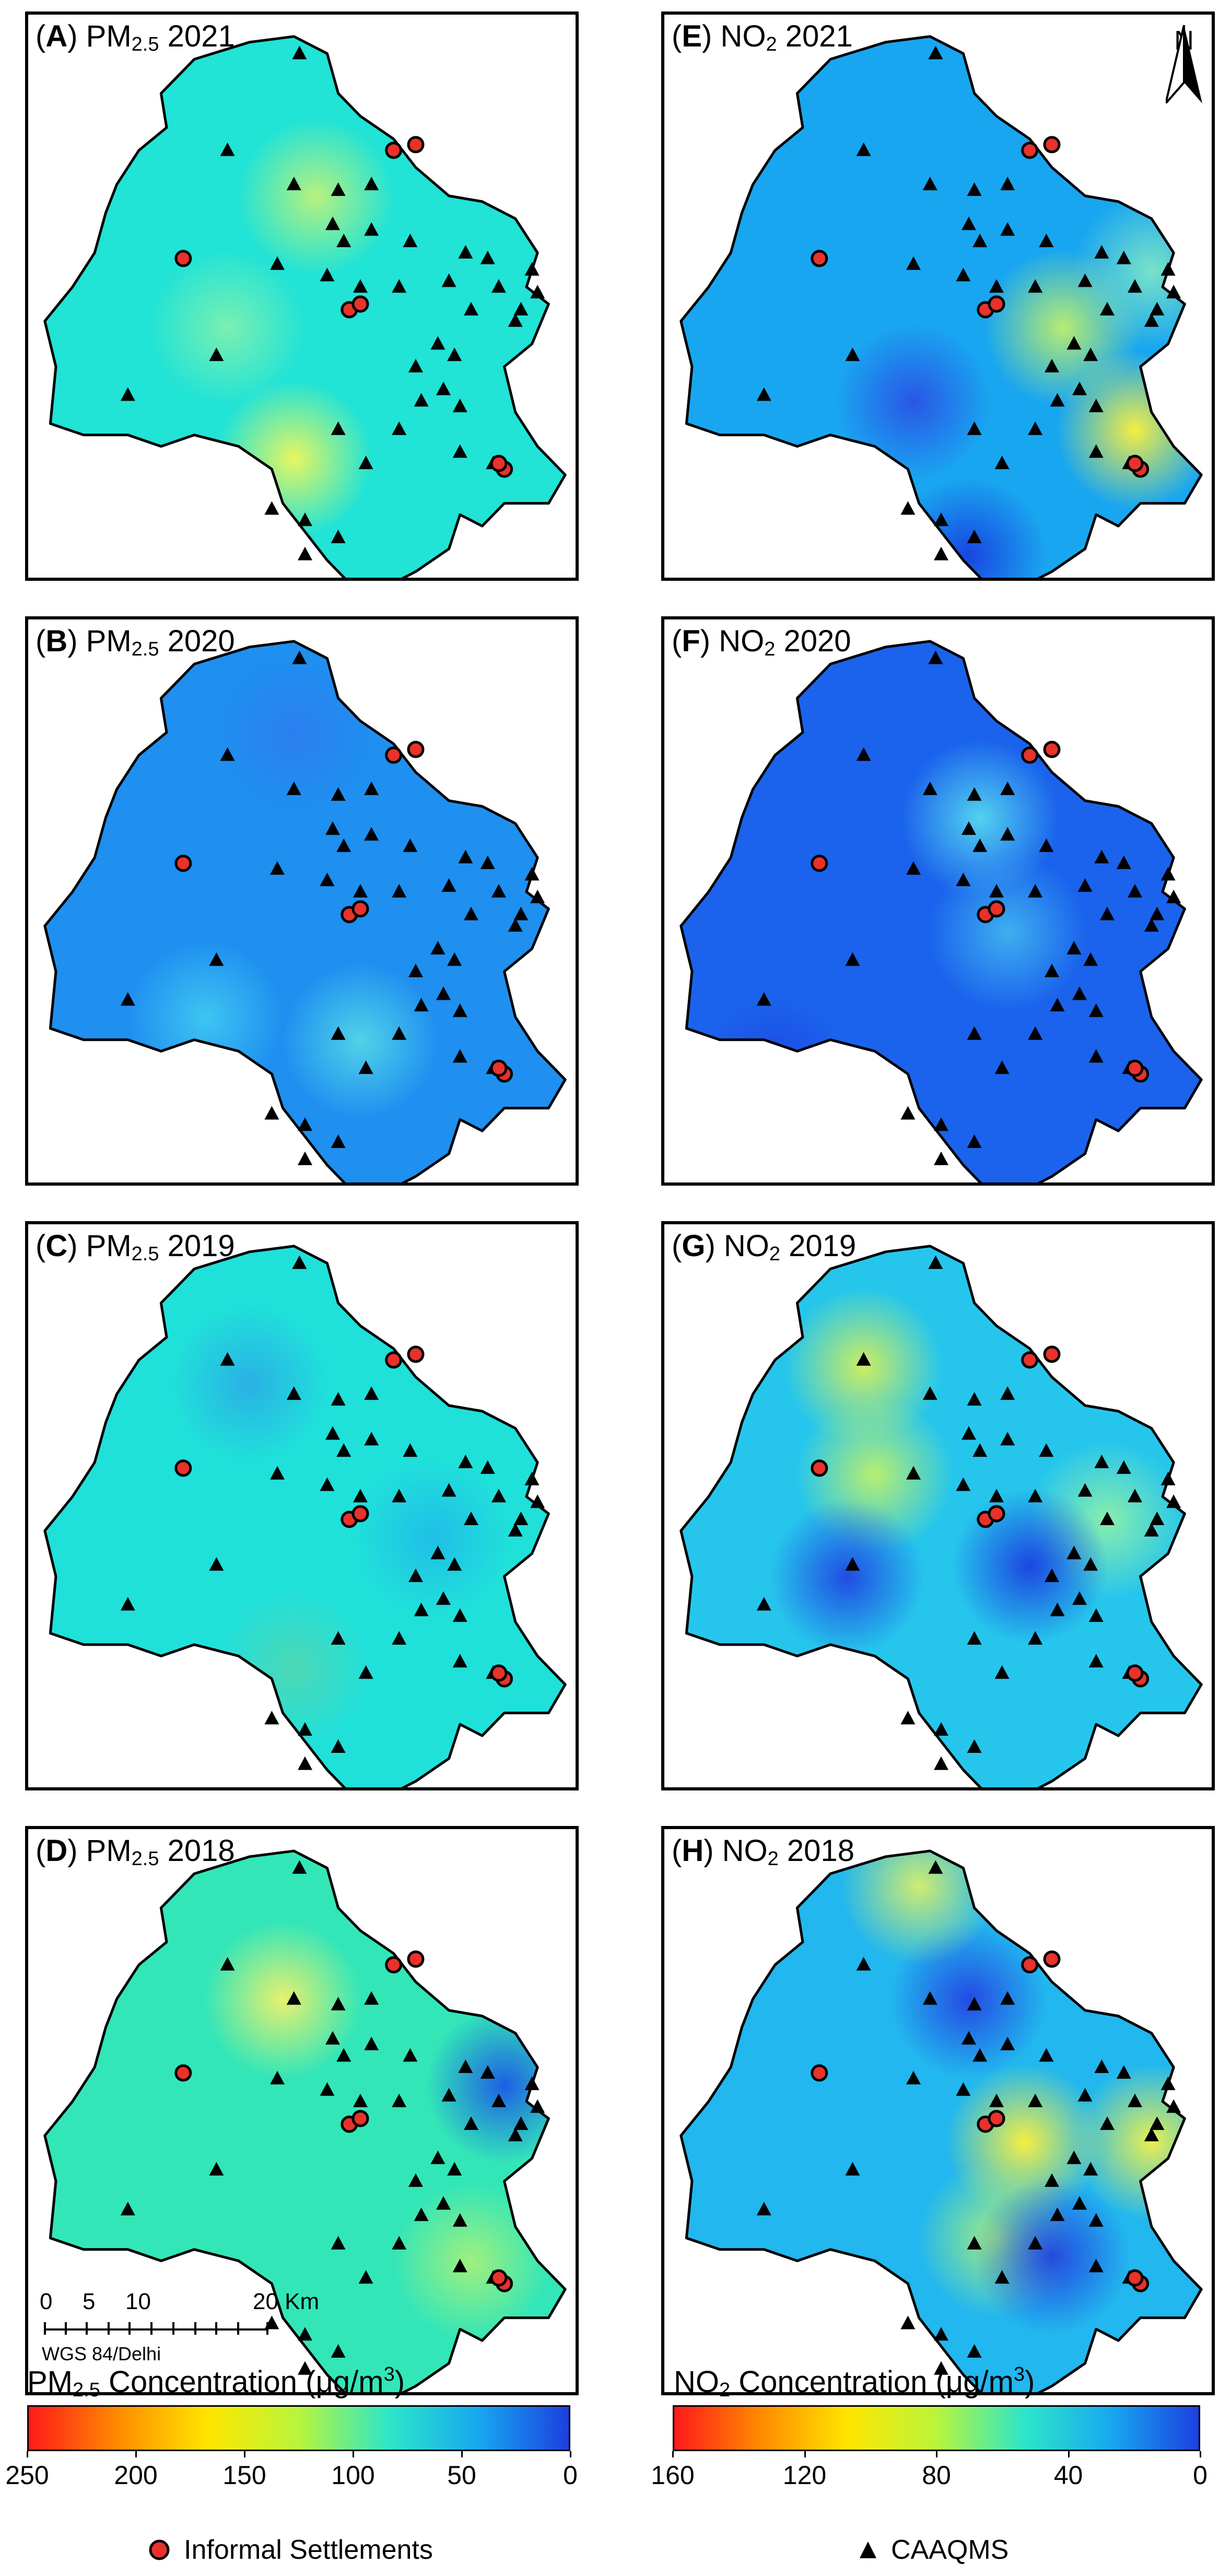 The image size is (1231, 2576). Describe the element at coordinates (286, 2301) in the screenshot. I see `scale-bar-label: 20 Km` at that location.